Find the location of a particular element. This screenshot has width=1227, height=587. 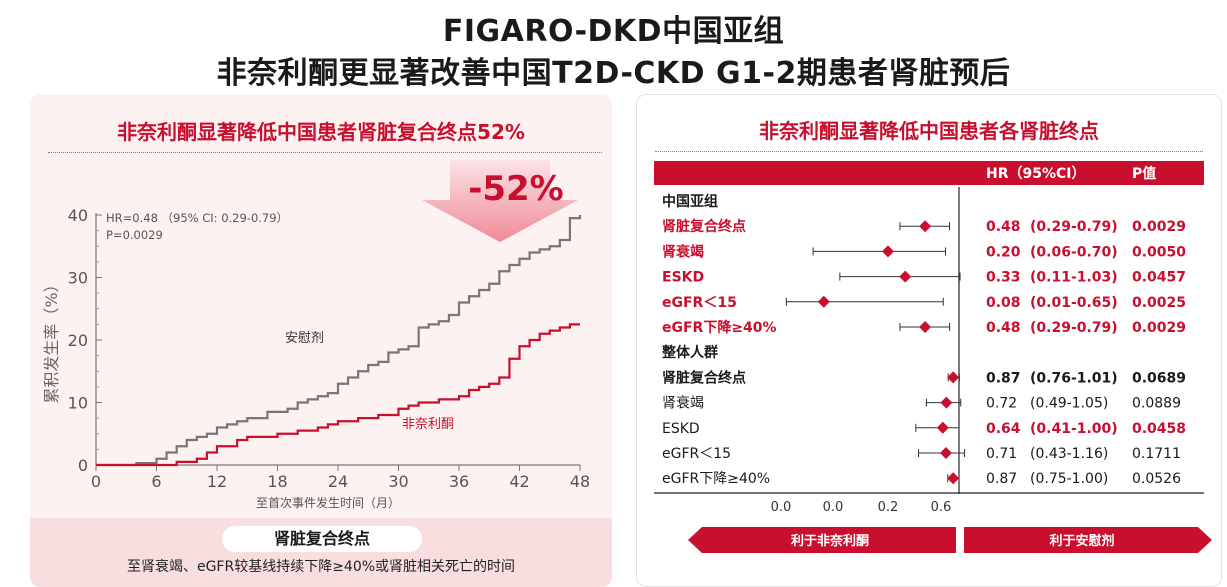

page-title-line2: 非奈利酮更显著改善中国T2D-CKD G1-2期患者肾脏预后 is located at coordinates (613, 73).